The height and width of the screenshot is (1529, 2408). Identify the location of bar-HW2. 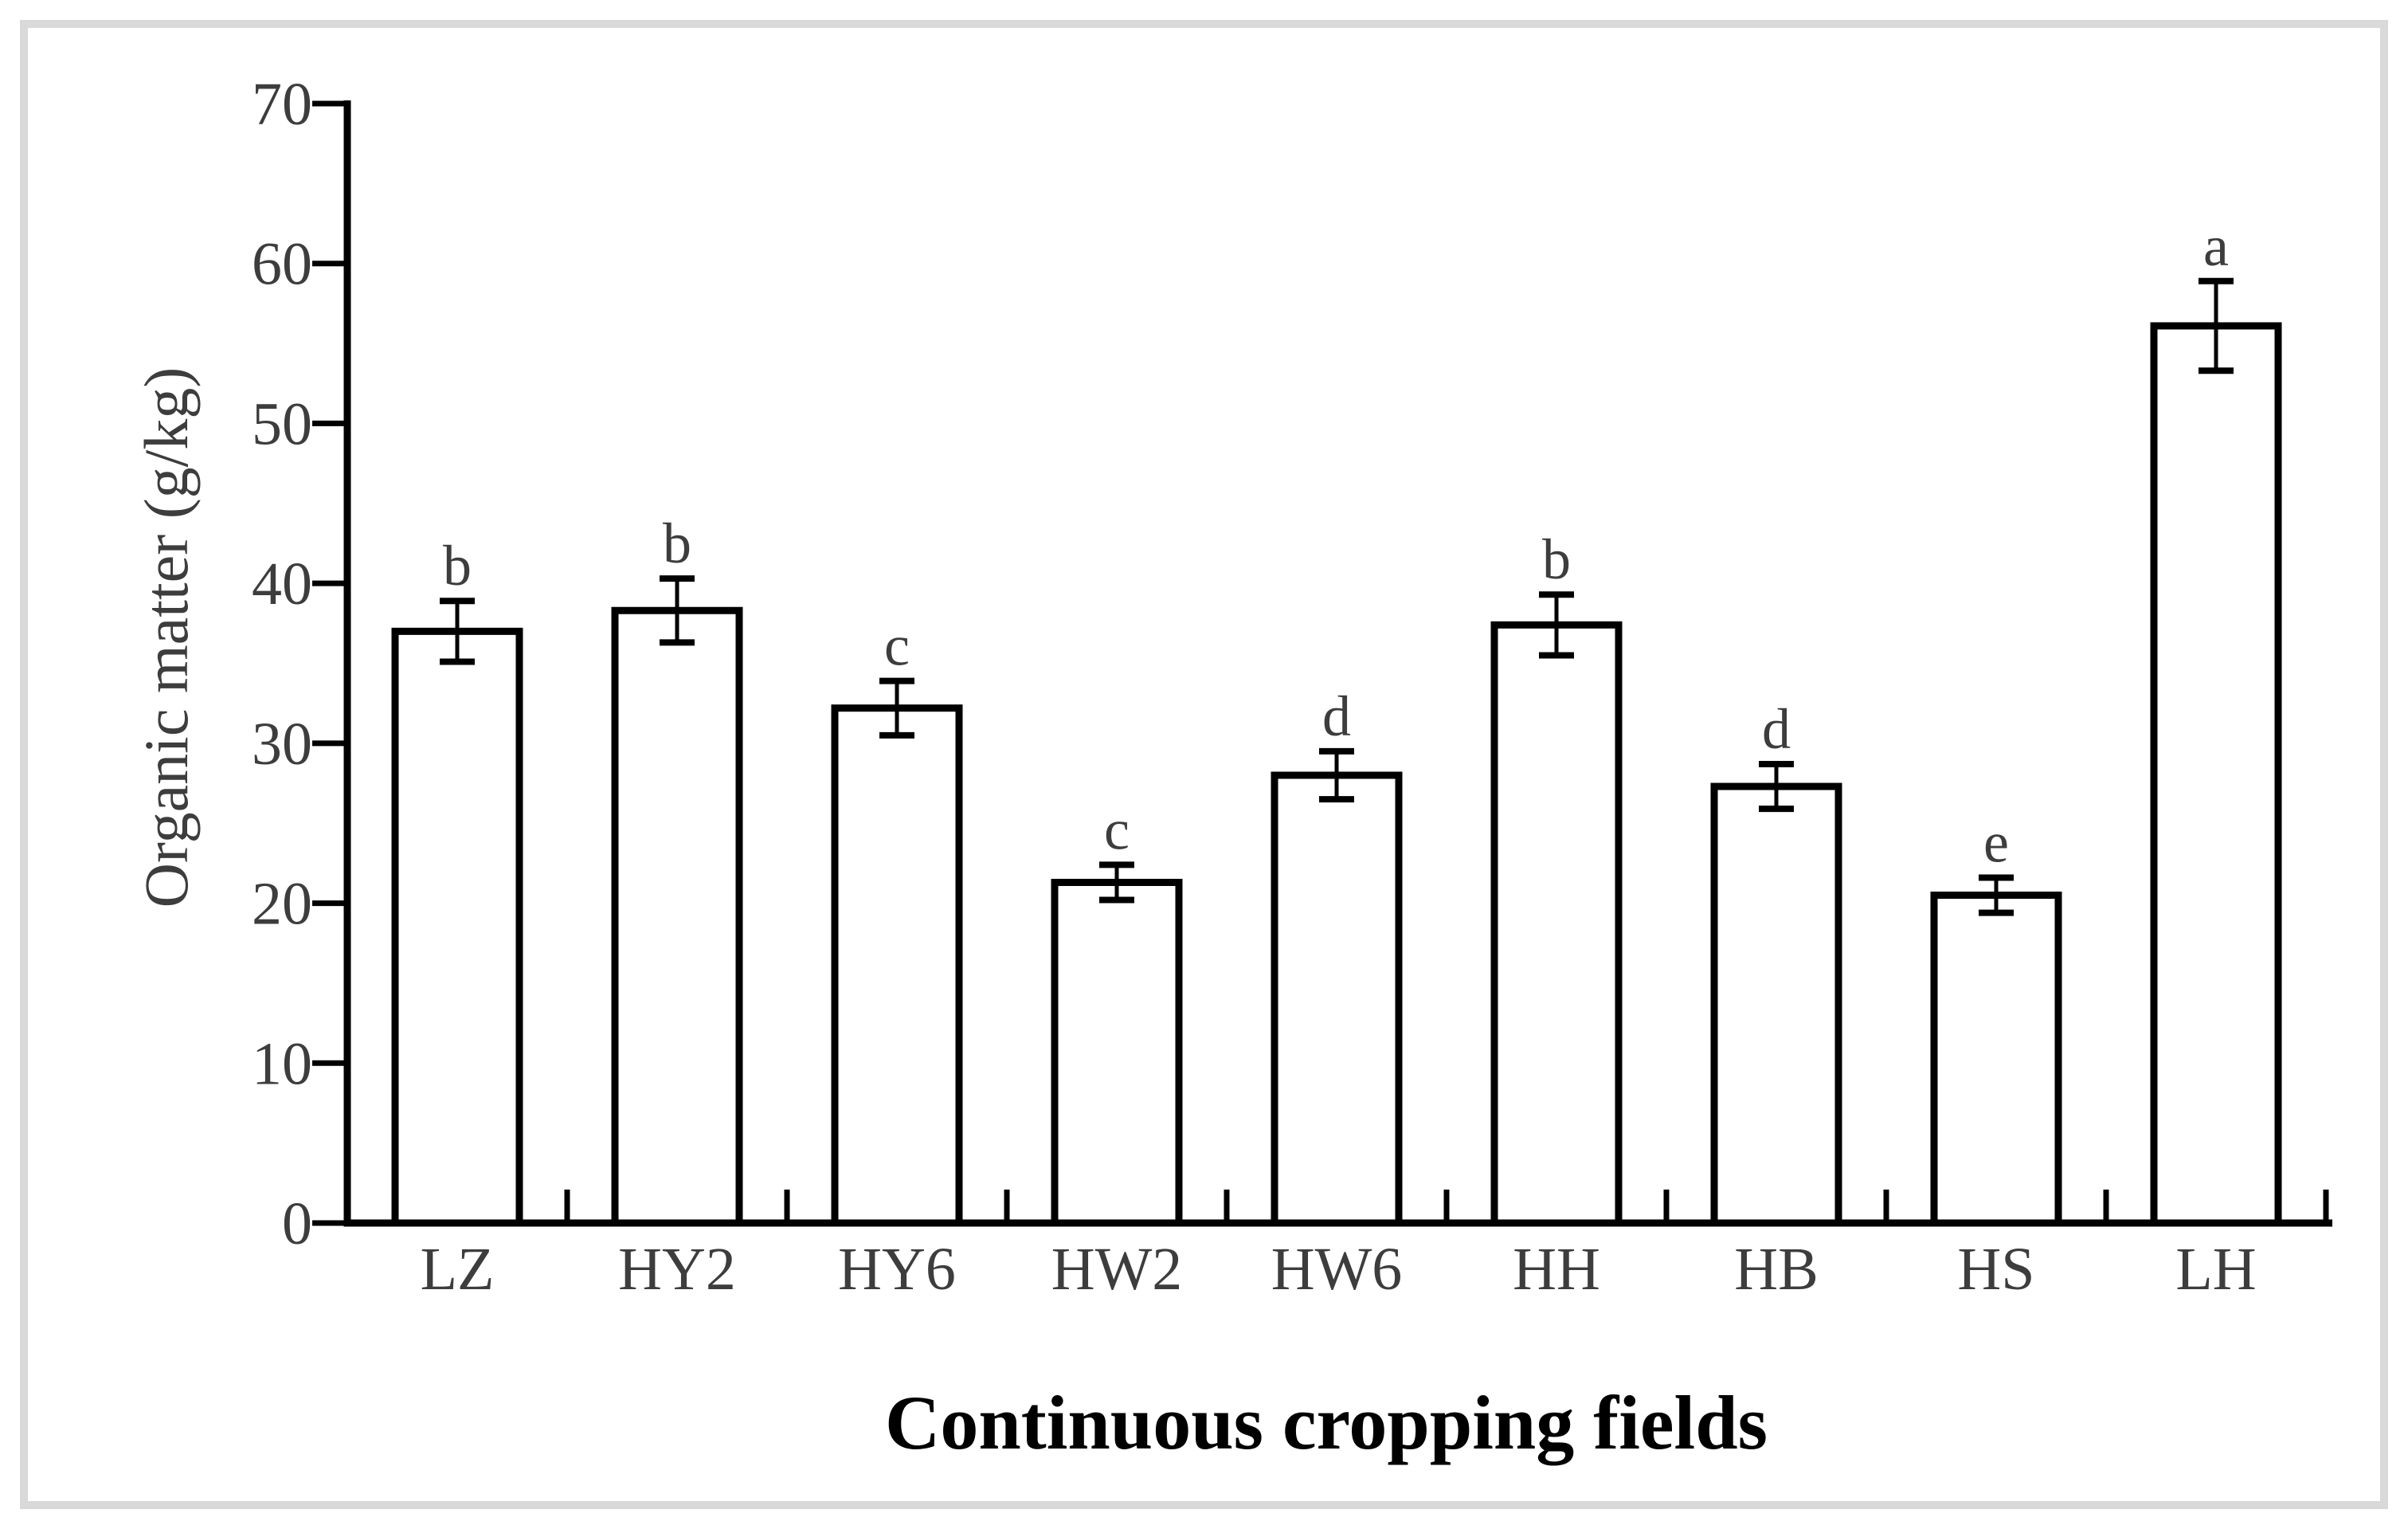
(1117, 1052).